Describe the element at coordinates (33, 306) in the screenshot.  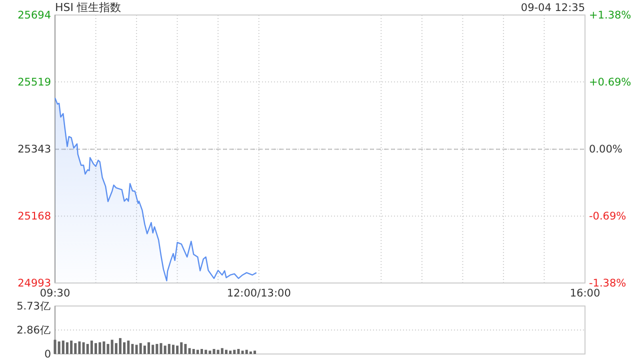
I see `y-tick-label: 5.73亿` at that location.